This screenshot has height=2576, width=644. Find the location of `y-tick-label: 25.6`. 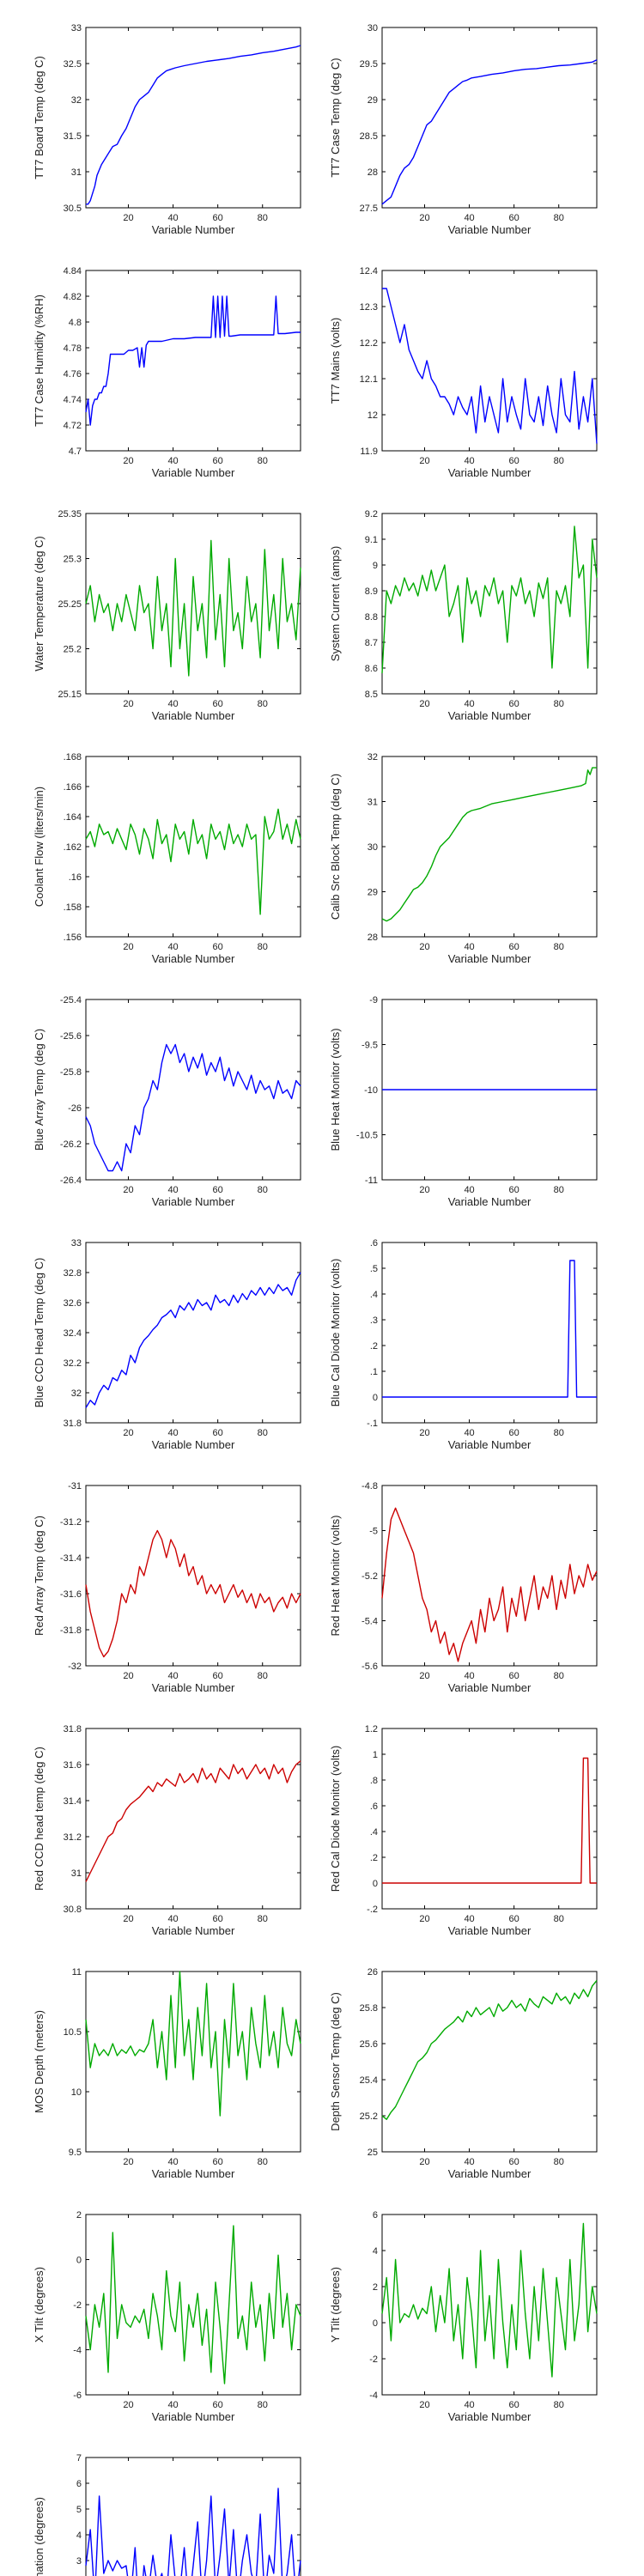

y-tick-label: 25.6 is located at coordinates (369, 2045).